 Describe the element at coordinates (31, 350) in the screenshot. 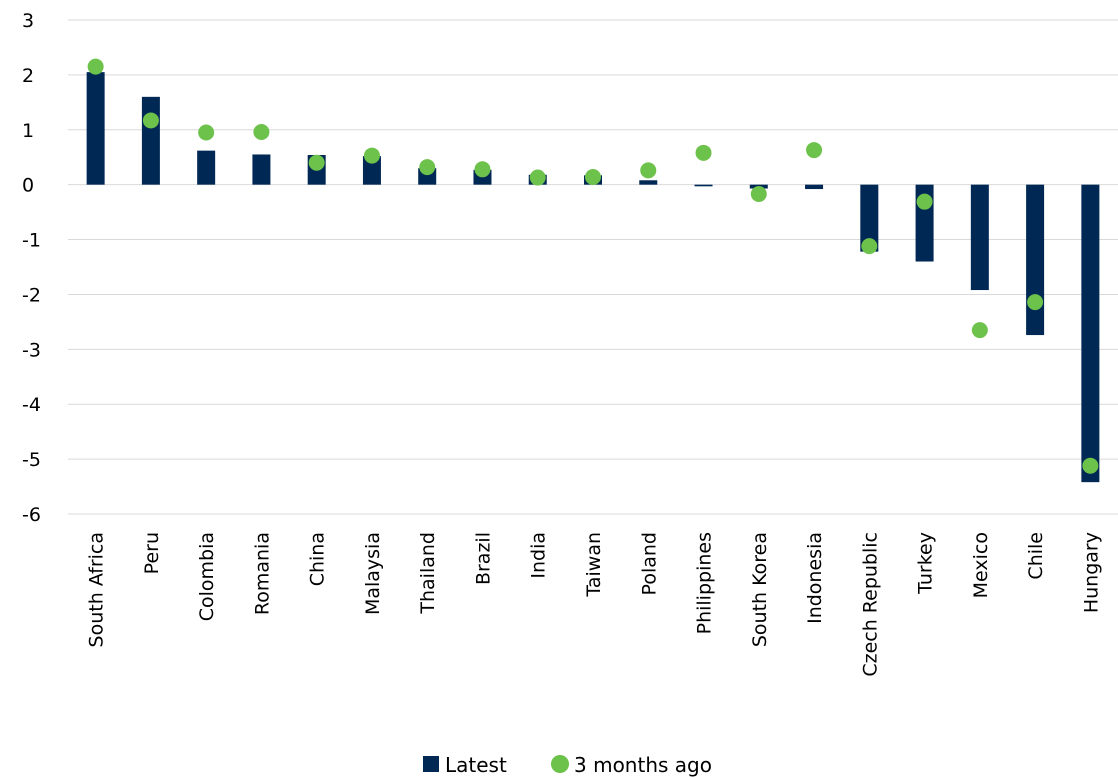

I see `y-tick-label: -3` at that location.